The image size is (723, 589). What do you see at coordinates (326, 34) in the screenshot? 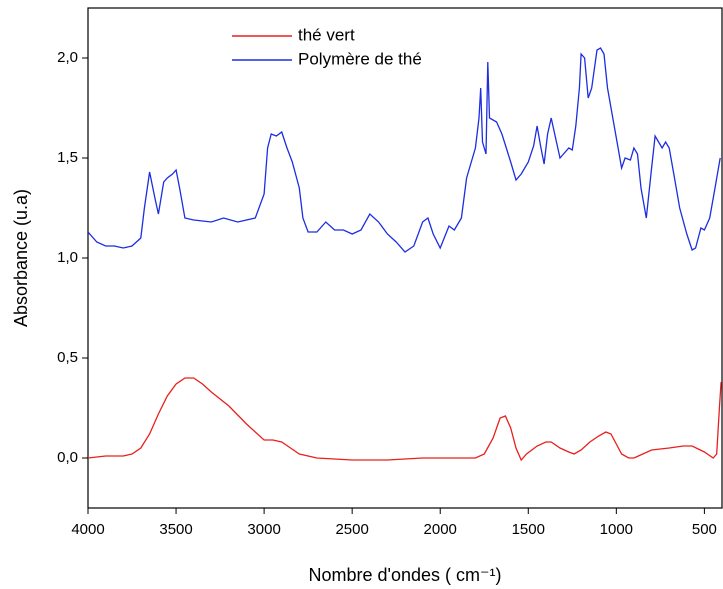
I see `legend-label: thé vert` at bounding box center [326, 34].